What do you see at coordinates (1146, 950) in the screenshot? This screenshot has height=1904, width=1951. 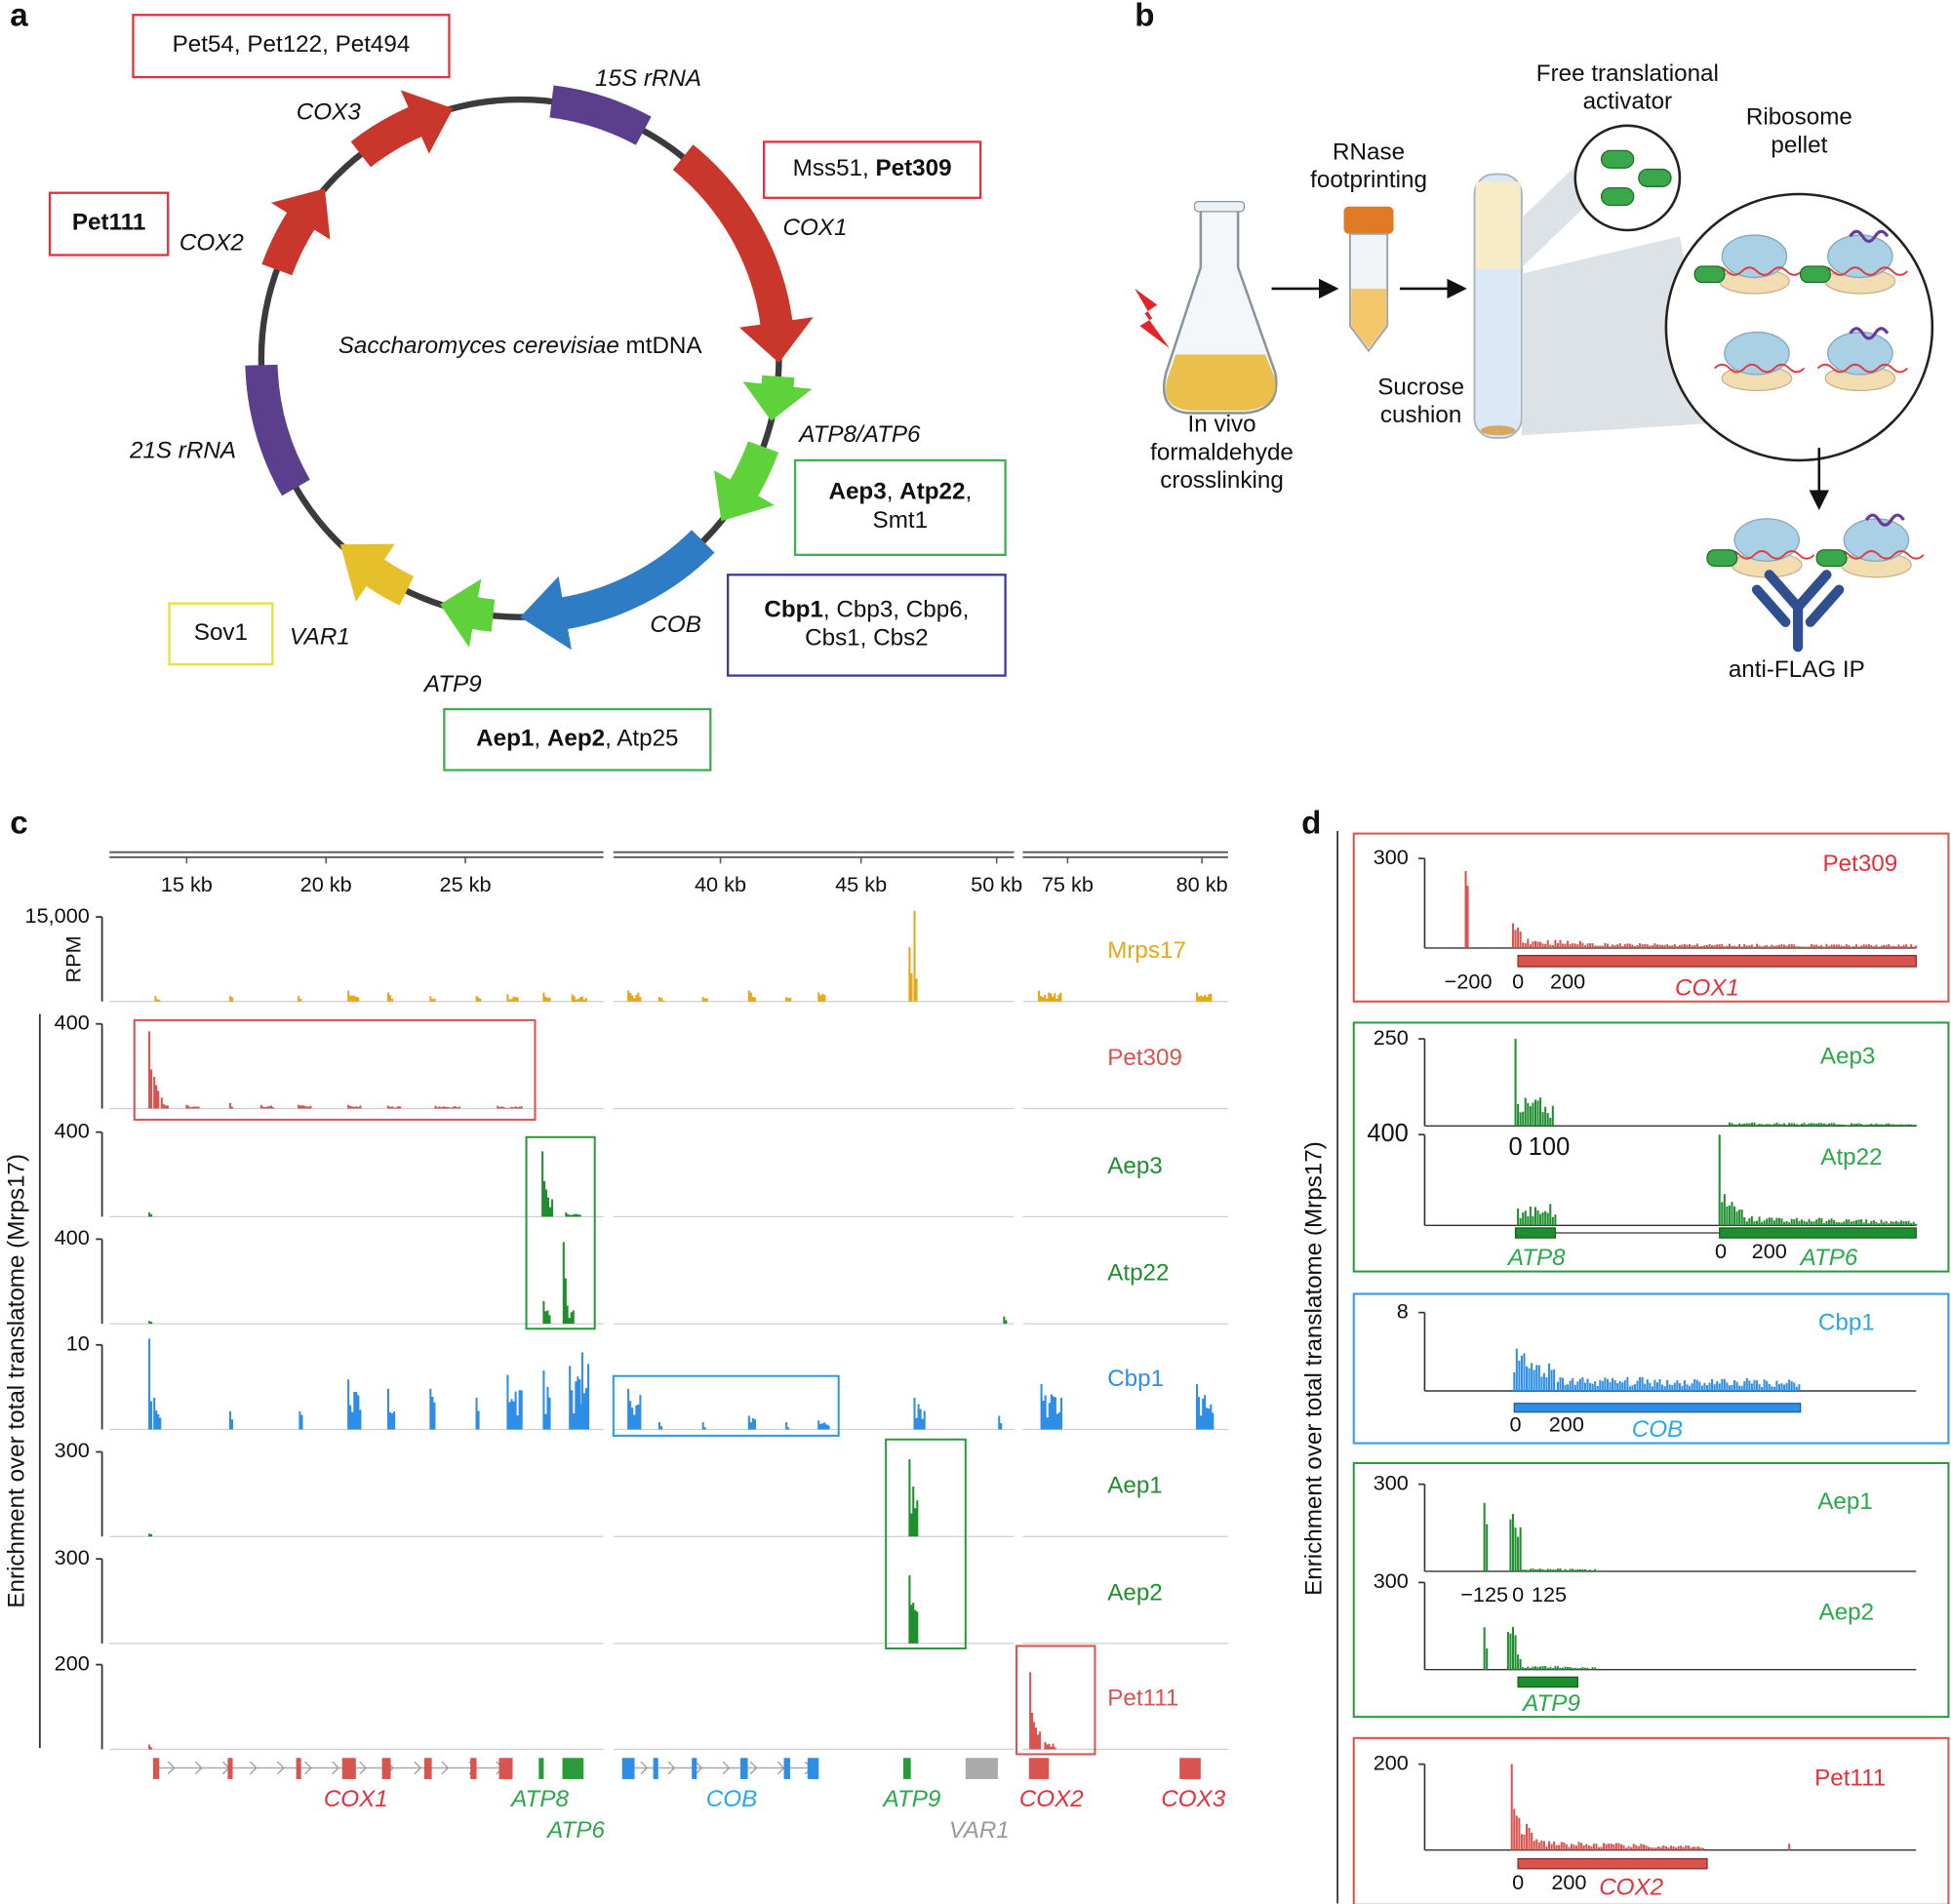 I see `track-name: Mrps17` at bounding box center [1146, 950].